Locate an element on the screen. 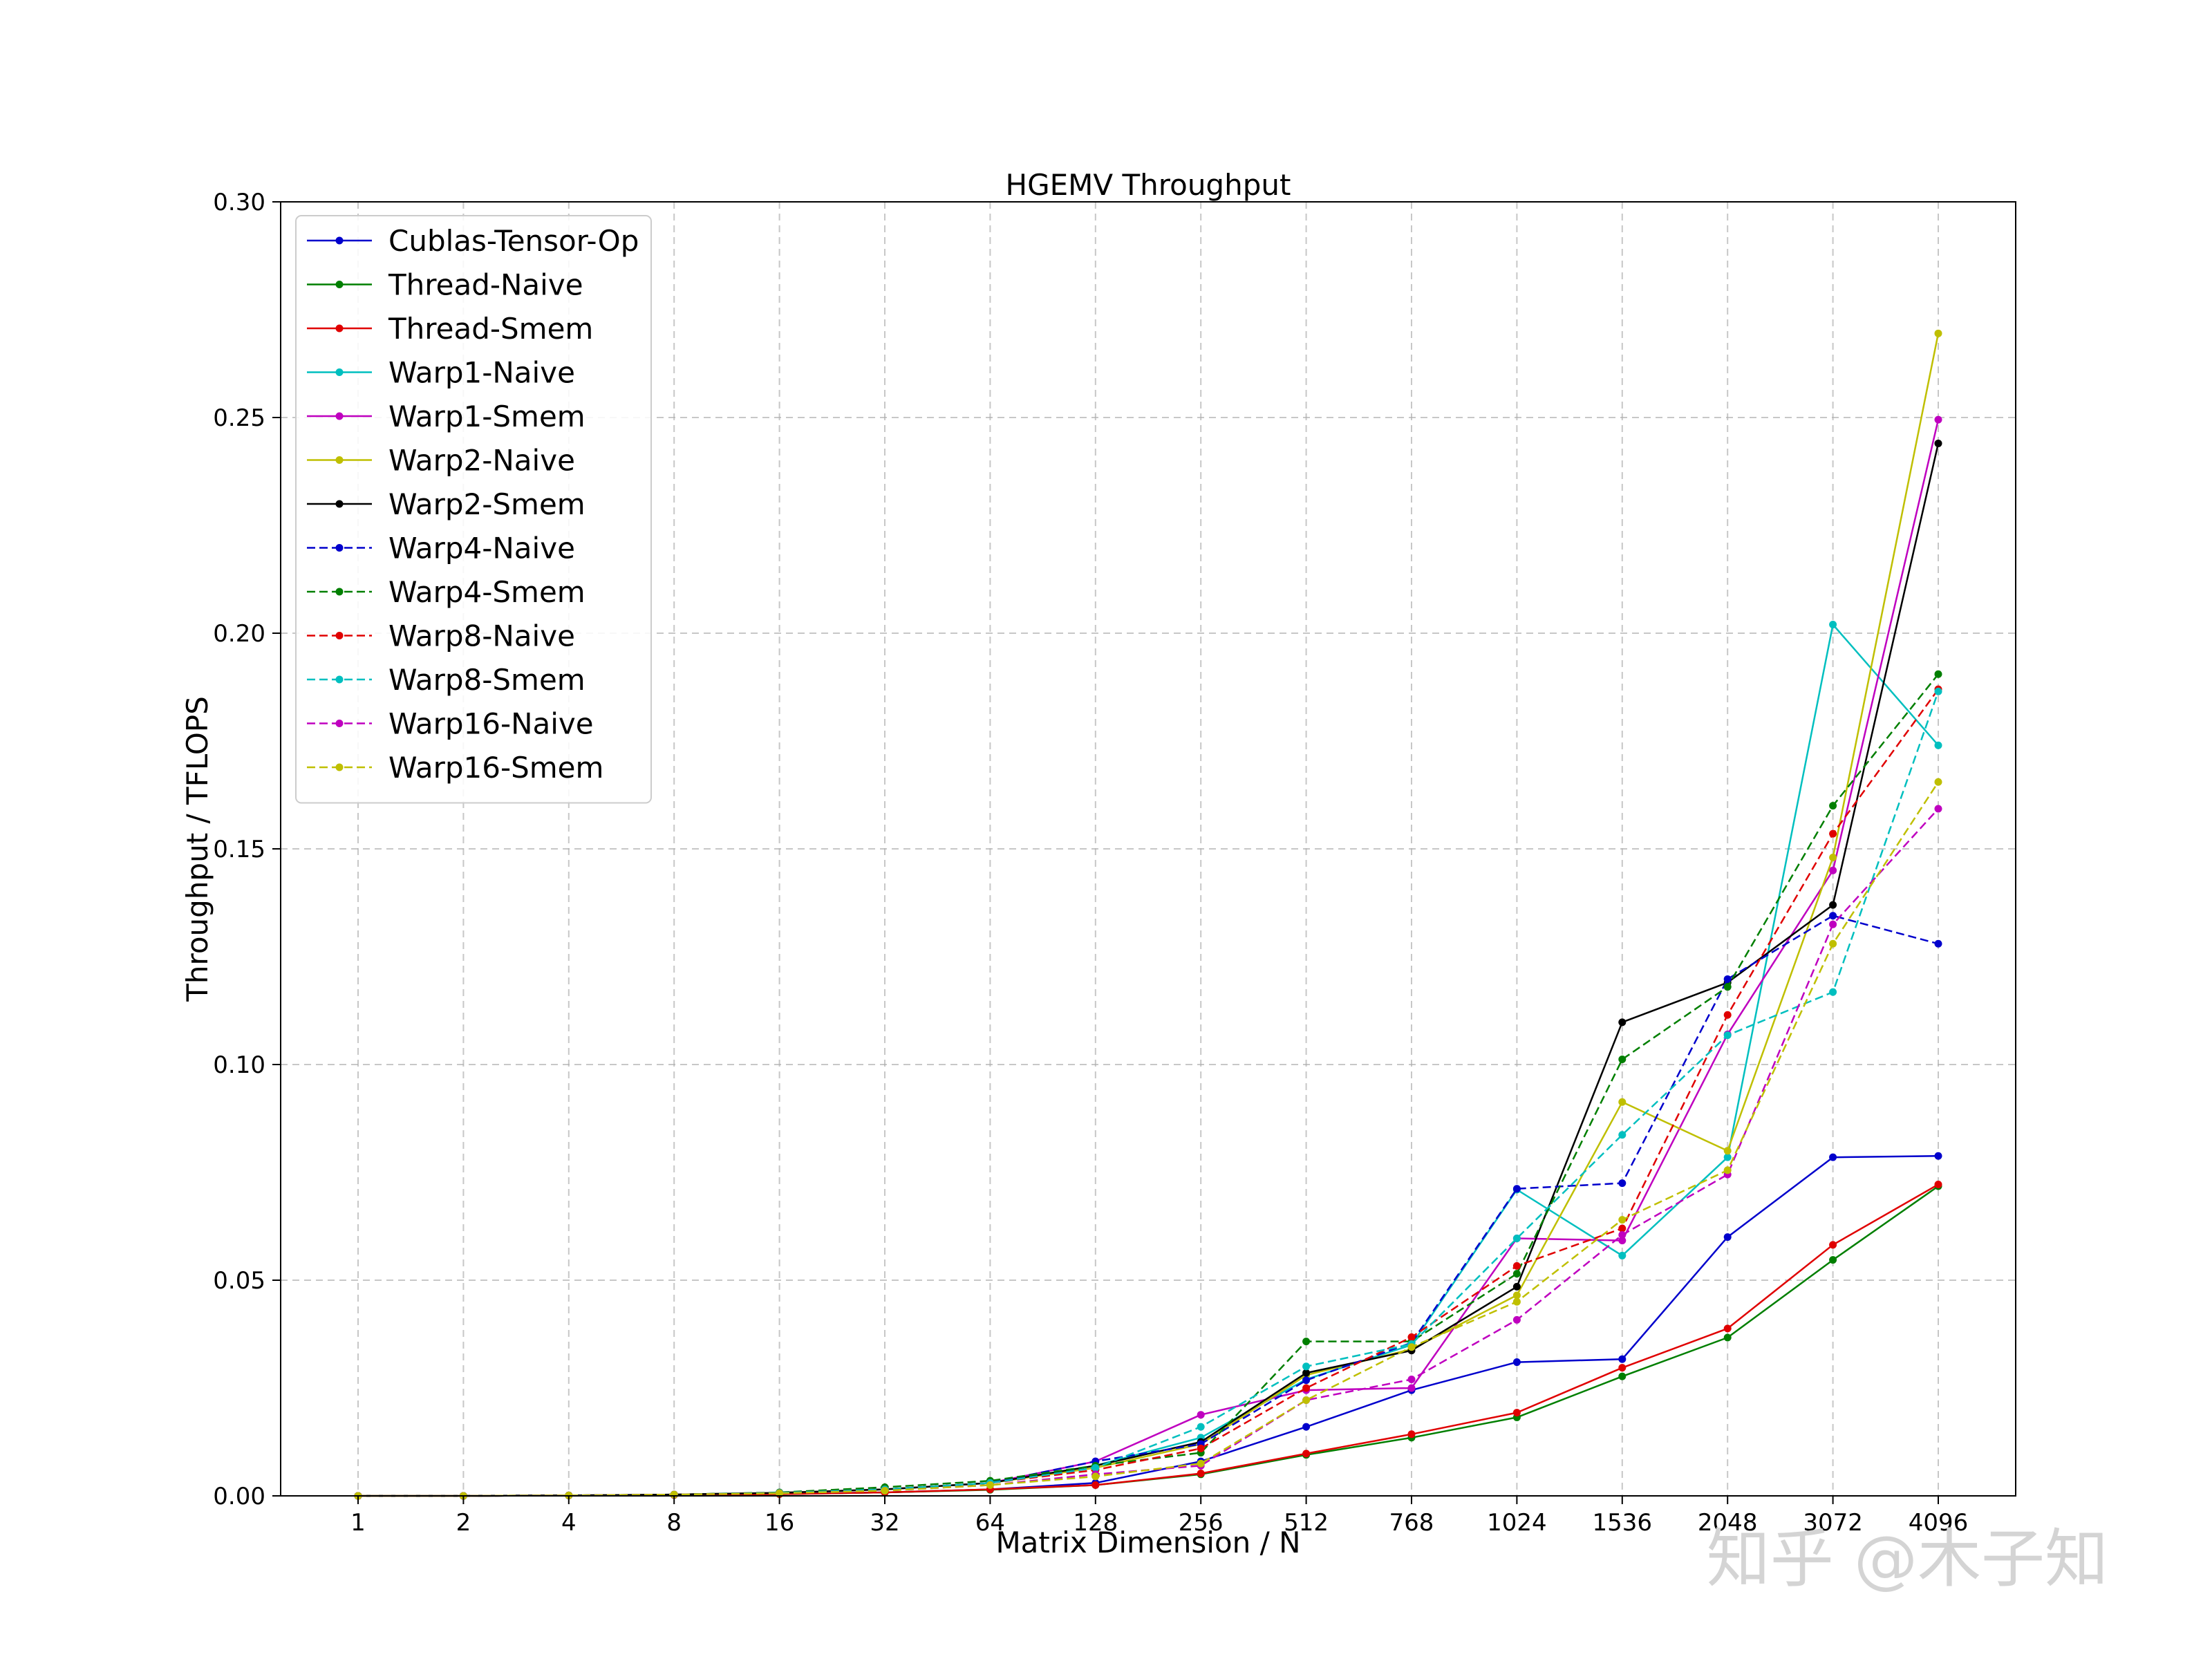 The height and width of the screenshot is (1659, 2212). legend-entry: Thread-Smem is located at coordinates (450, 329).